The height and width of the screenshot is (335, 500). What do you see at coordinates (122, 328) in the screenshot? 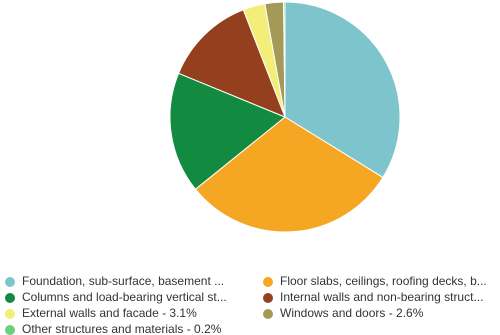
I see `legend-label: Other structures and materials - 0.2%` at bounding box center [122, 328].